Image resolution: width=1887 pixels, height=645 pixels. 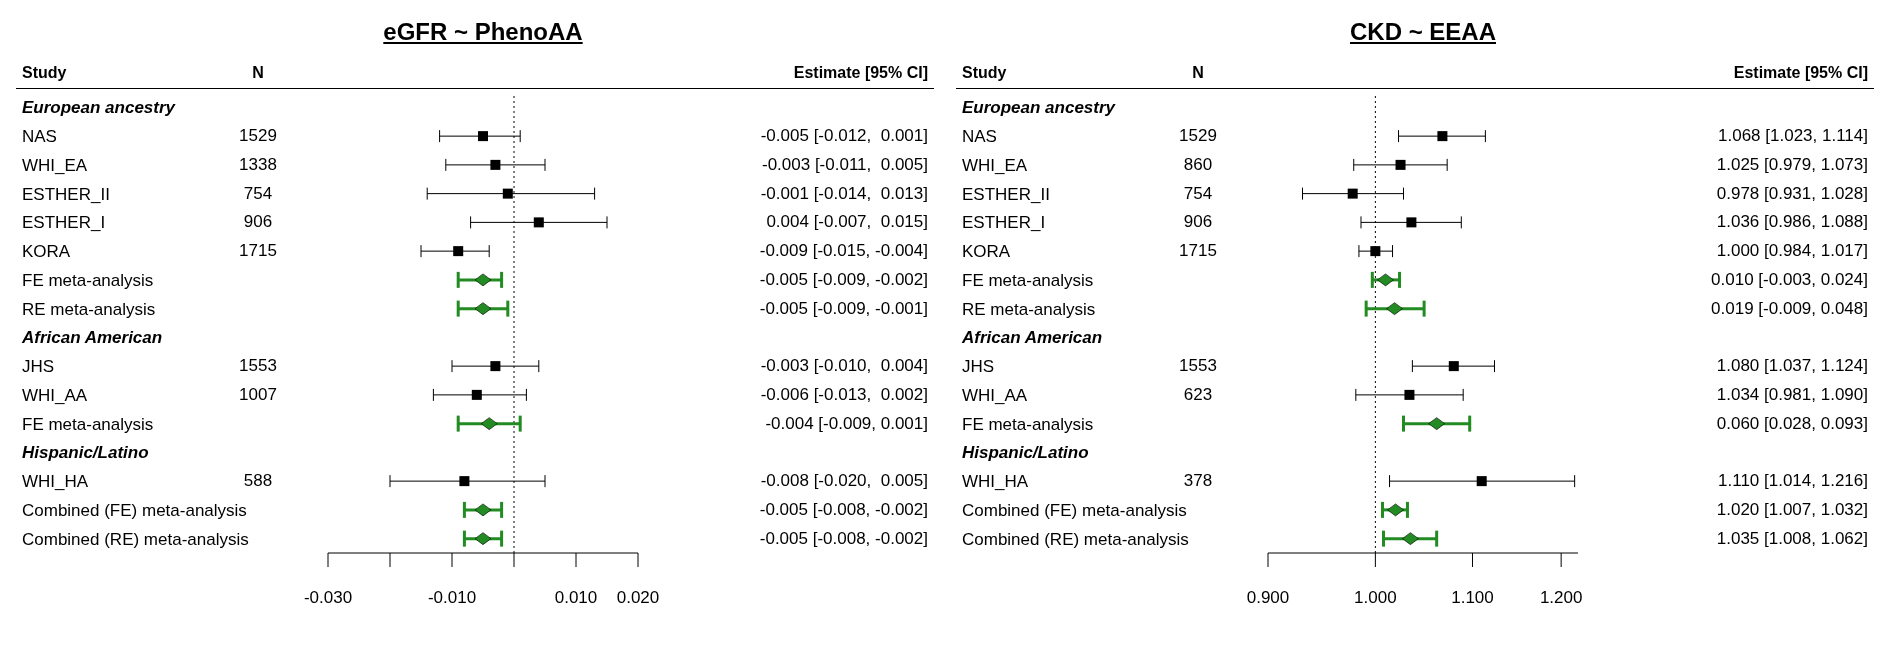 What do you see at coordinates (1198, 164) in the screenshot?
I see `y2-tick-label: 860` at bounding box center [1198, 164].